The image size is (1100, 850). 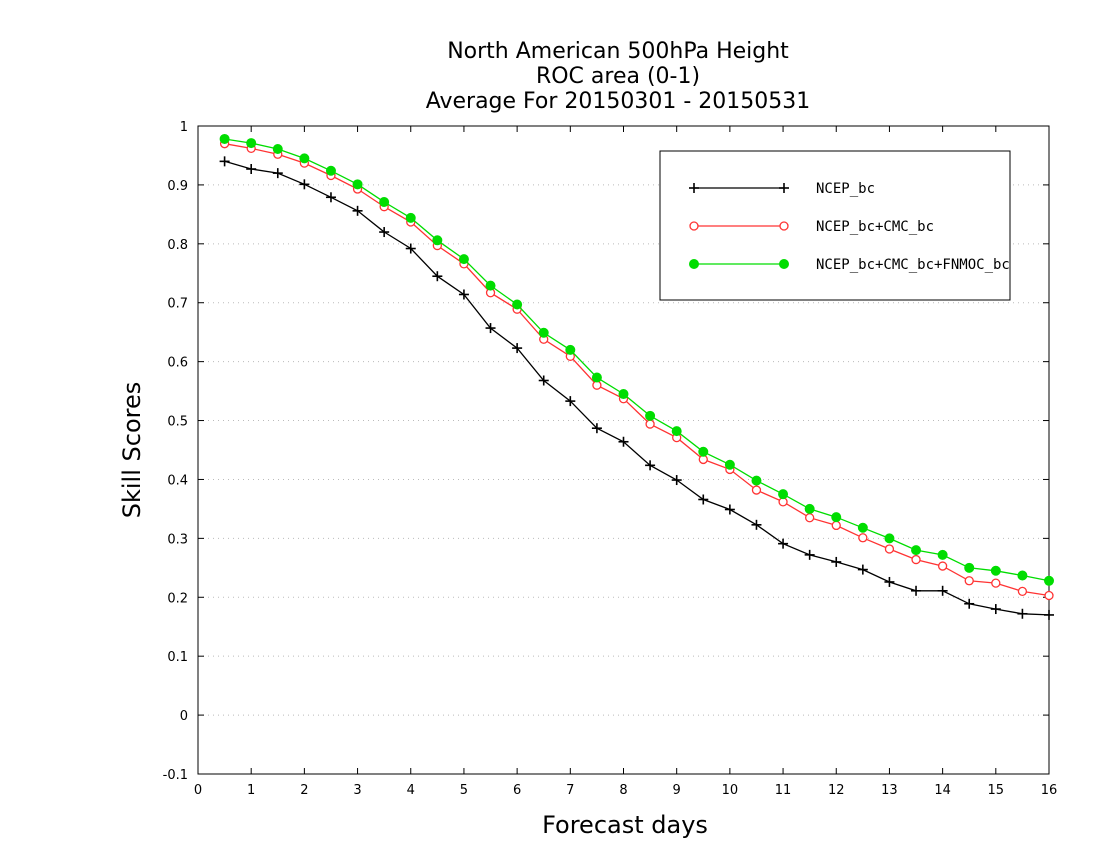 What do you see at coordinates (836, 790) in the screenshot?
I see `x-tick-label: 12` at bounding box center [836, 790].